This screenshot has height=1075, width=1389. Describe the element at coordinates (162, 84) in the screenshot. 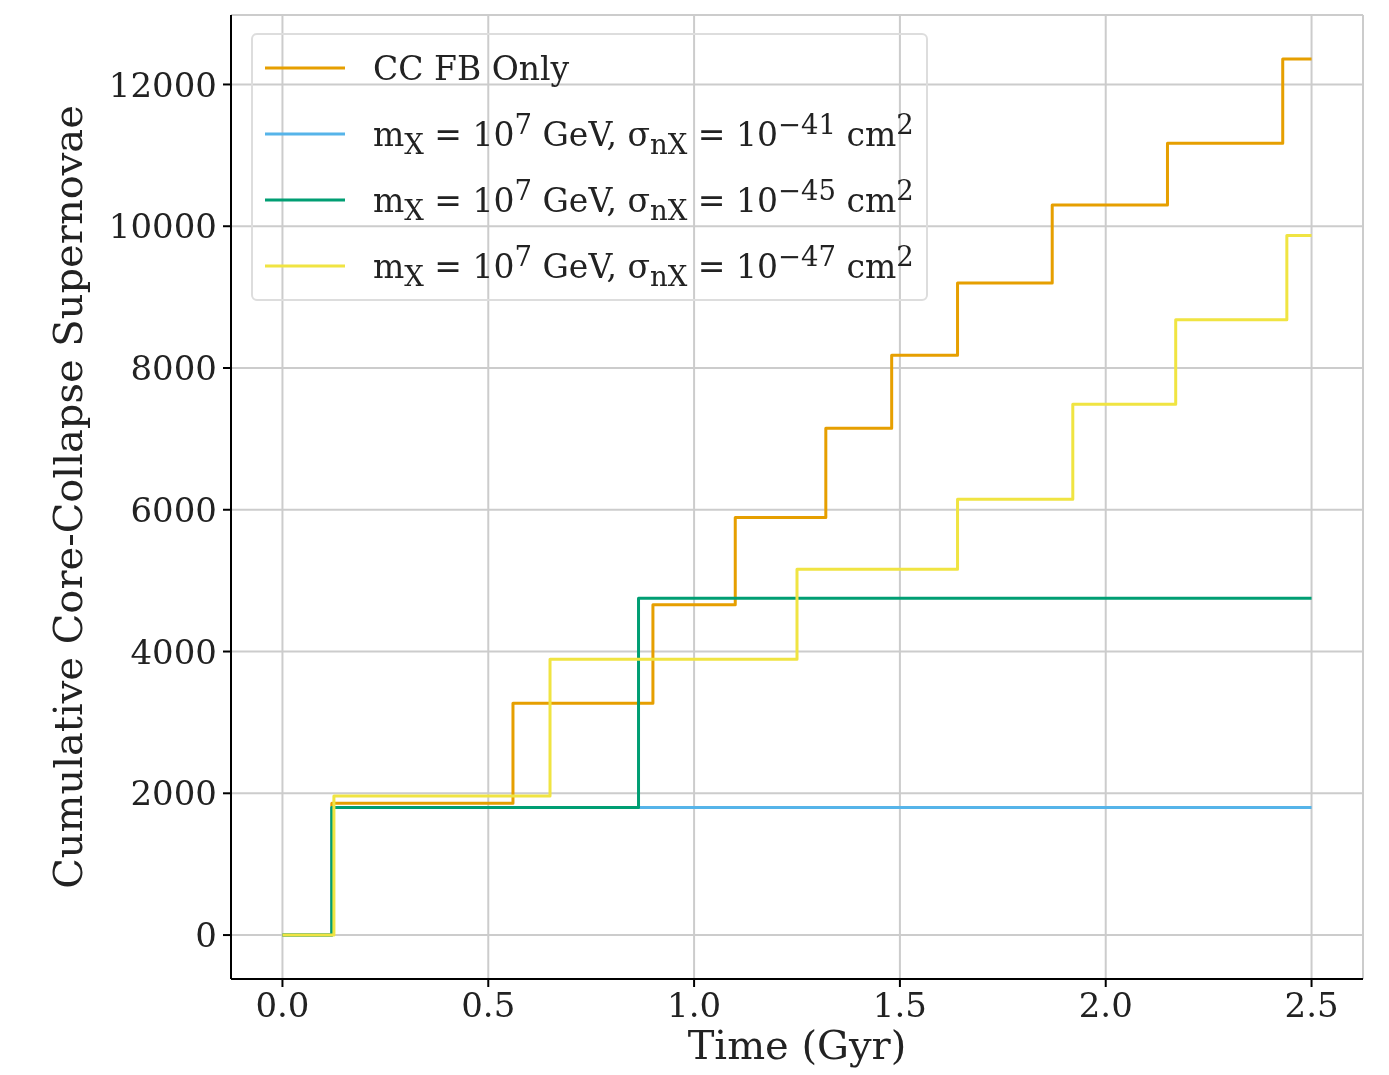

I see `y-tick-label: 12000` at that location.